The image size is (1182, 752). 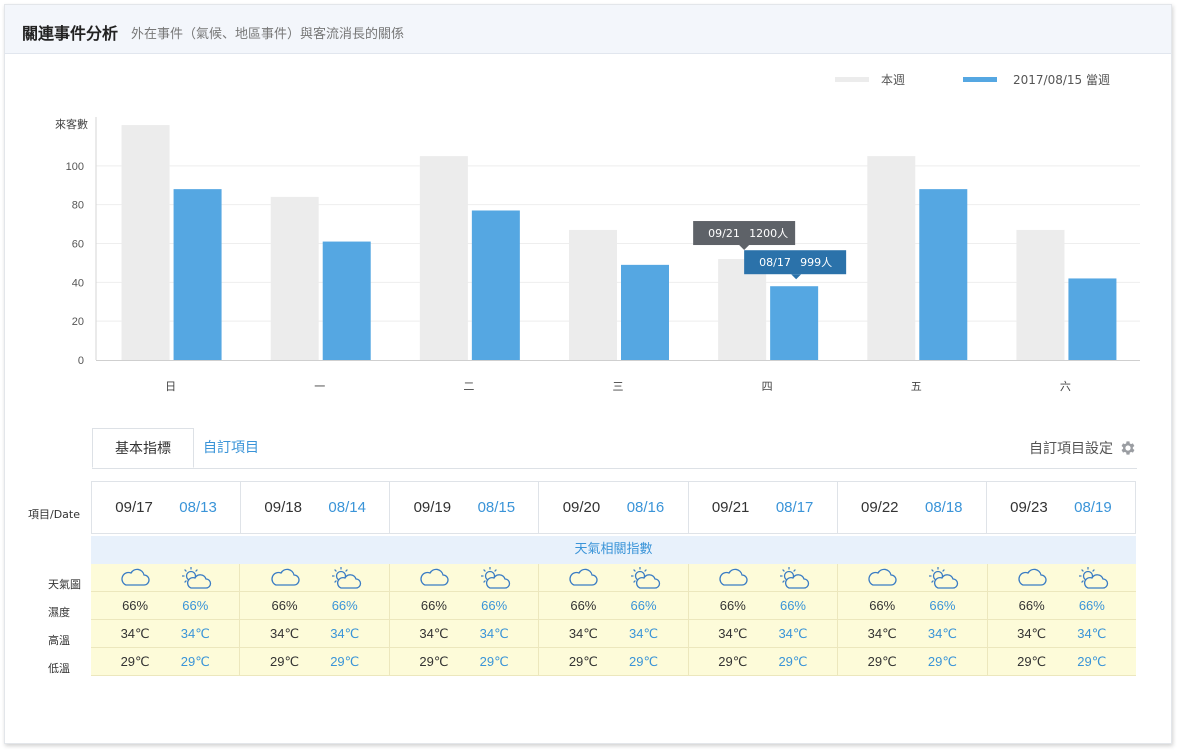 I want to click on current-date: 09/21, so click(x=730, y=507).